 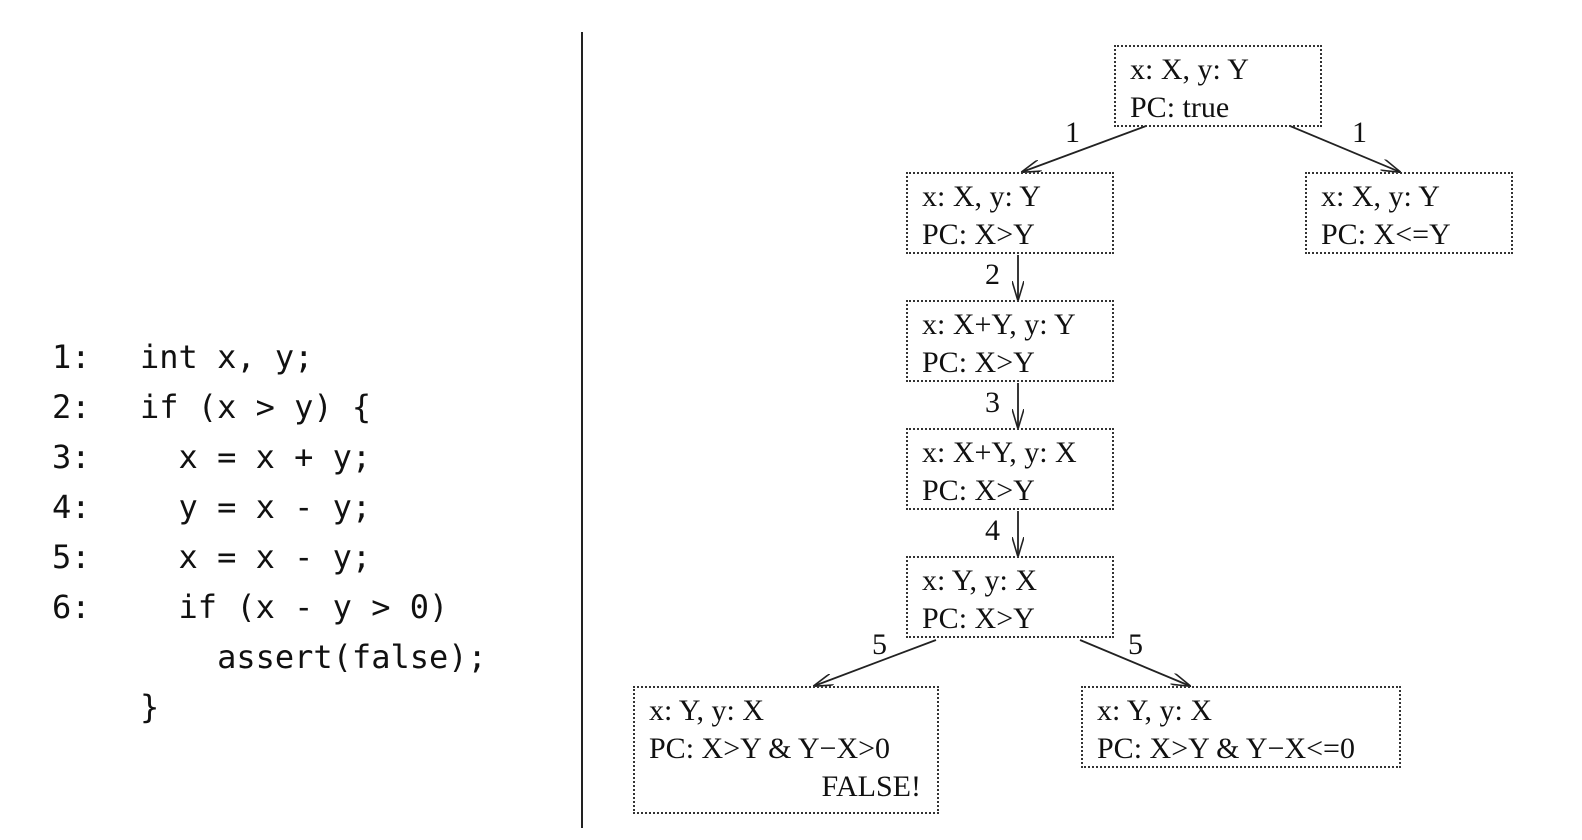 I want to click on code-line-2: 2: x = x + y;, so click(x=211, y=404).